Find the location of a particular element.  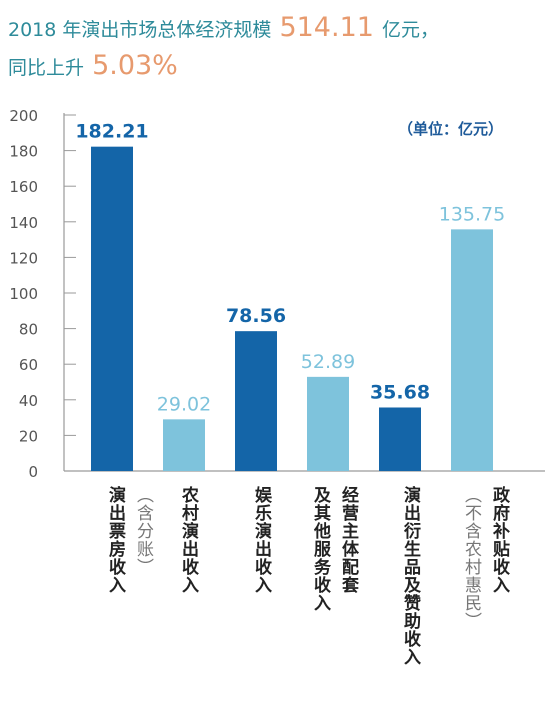

title-line1-prefix: 2018 年演出市场总体经济规模 is located at coordinates (140, 30).